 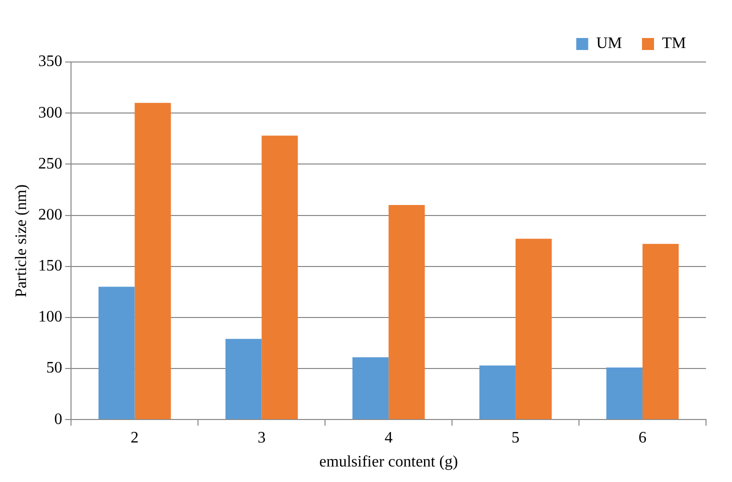 What do you see at coordinates (674, 43) in the screenshot?
I see `legend-label: TM` at bounding box center [674, 43].